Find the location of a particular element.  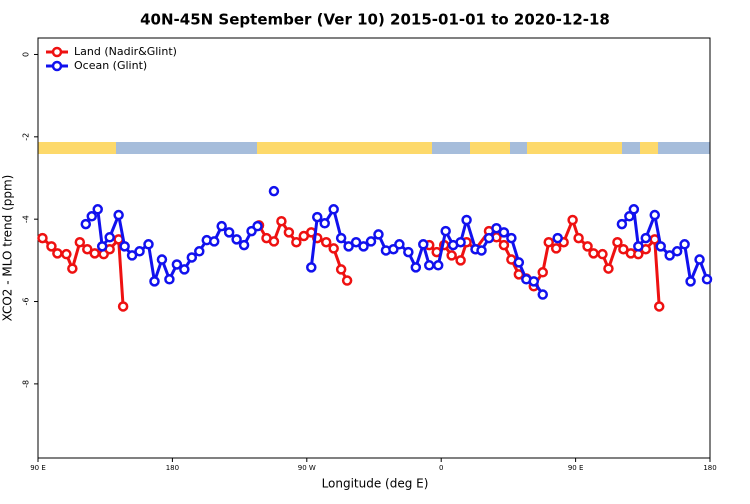

land-ocean-strip is located at coordinates (374, 148).